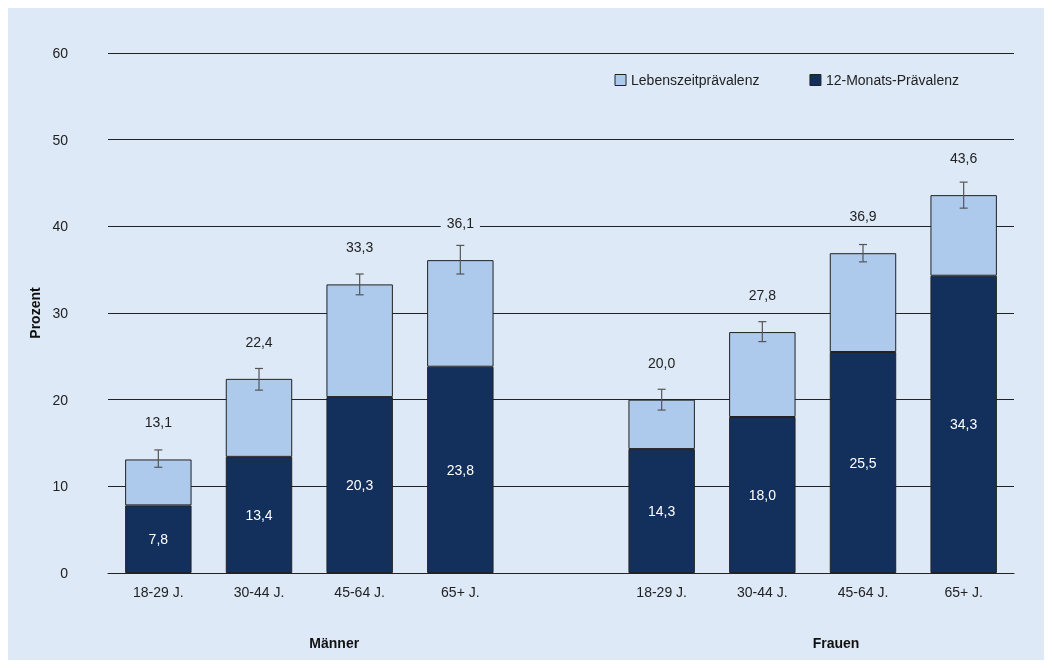 This screenshot has width=1052, height=668. I want to click on total-label: 13,1, so click(158, 422).